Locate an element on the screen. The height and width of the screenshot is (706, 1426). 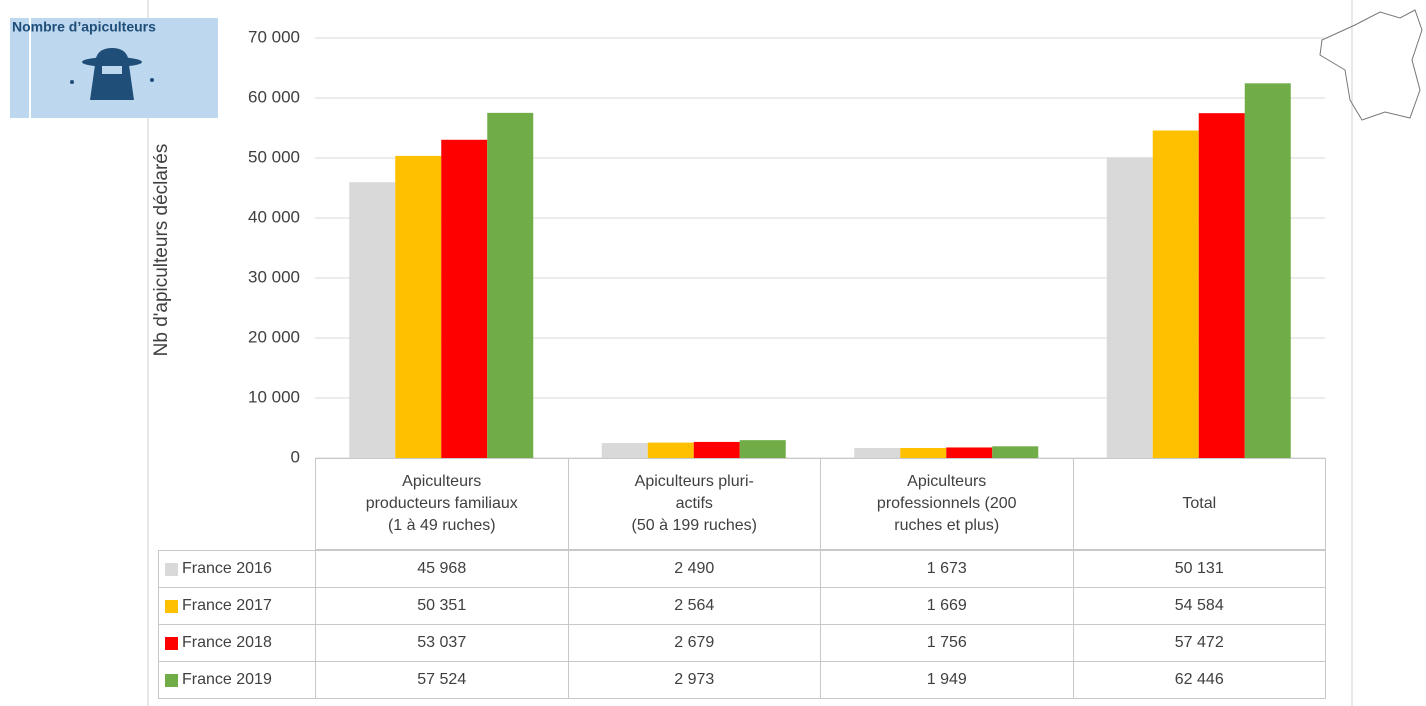
y-tick-label: 70 000 is located at coordinates (274, 36).